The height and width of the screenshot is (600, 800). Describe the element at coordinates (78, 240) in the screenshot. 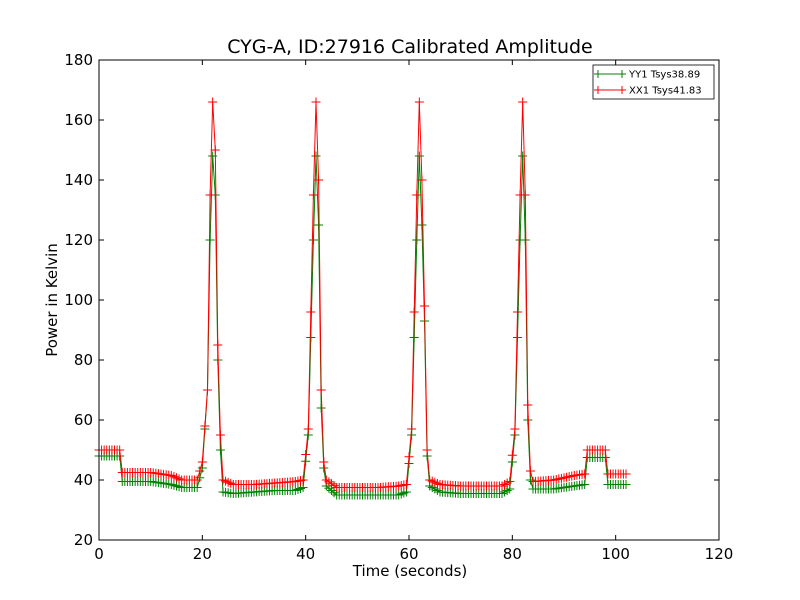

I see `y-tick-label: 120` at that location.